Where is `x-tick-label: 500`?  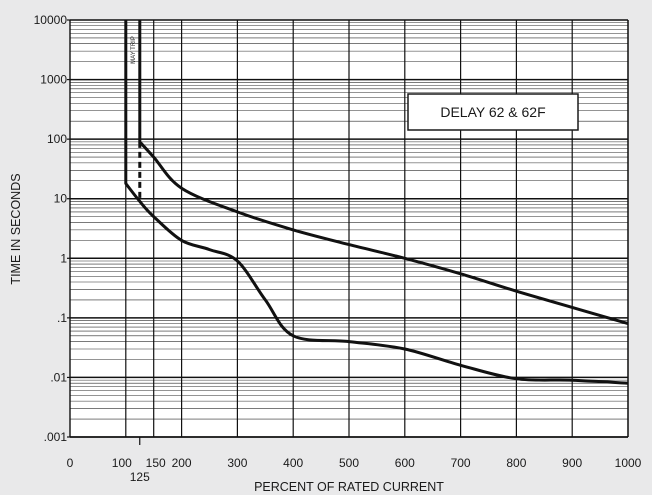 x-tick-label: 500 is located at coordinates (349, 463).